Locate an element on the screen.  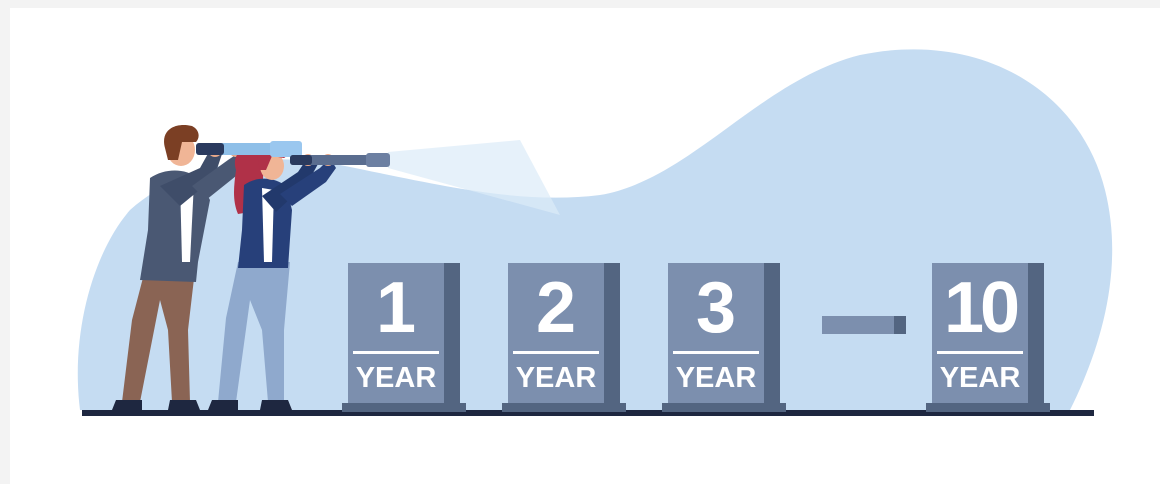
ground-line is located at coordinates (588, 413).